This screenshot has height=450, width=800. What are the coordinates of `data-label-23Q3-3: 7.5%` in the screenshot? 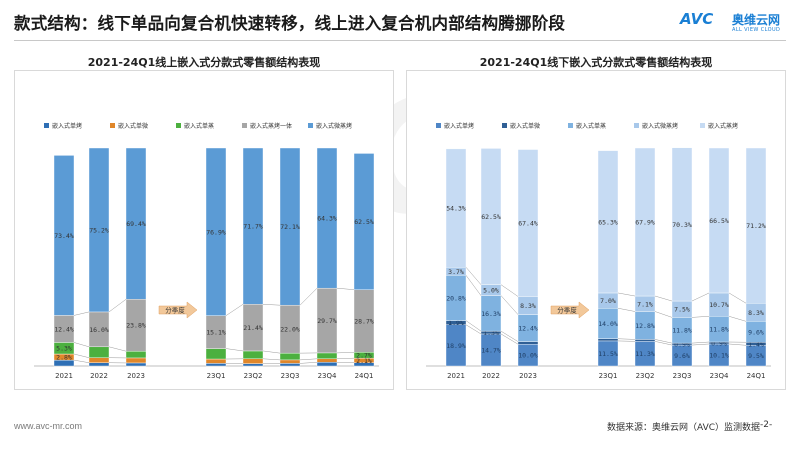 It's located at (682, 310).